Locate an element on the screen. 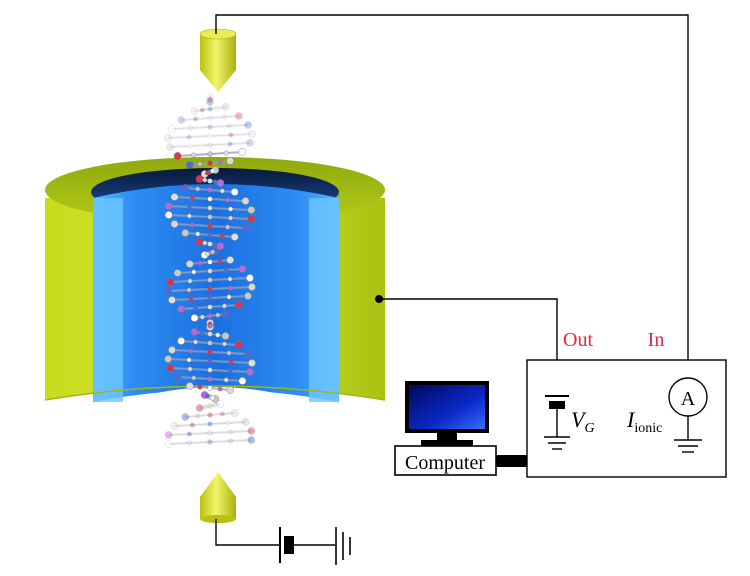 The image size is (750, 576). vg-subscript: G is located at coordinates (589, 428).